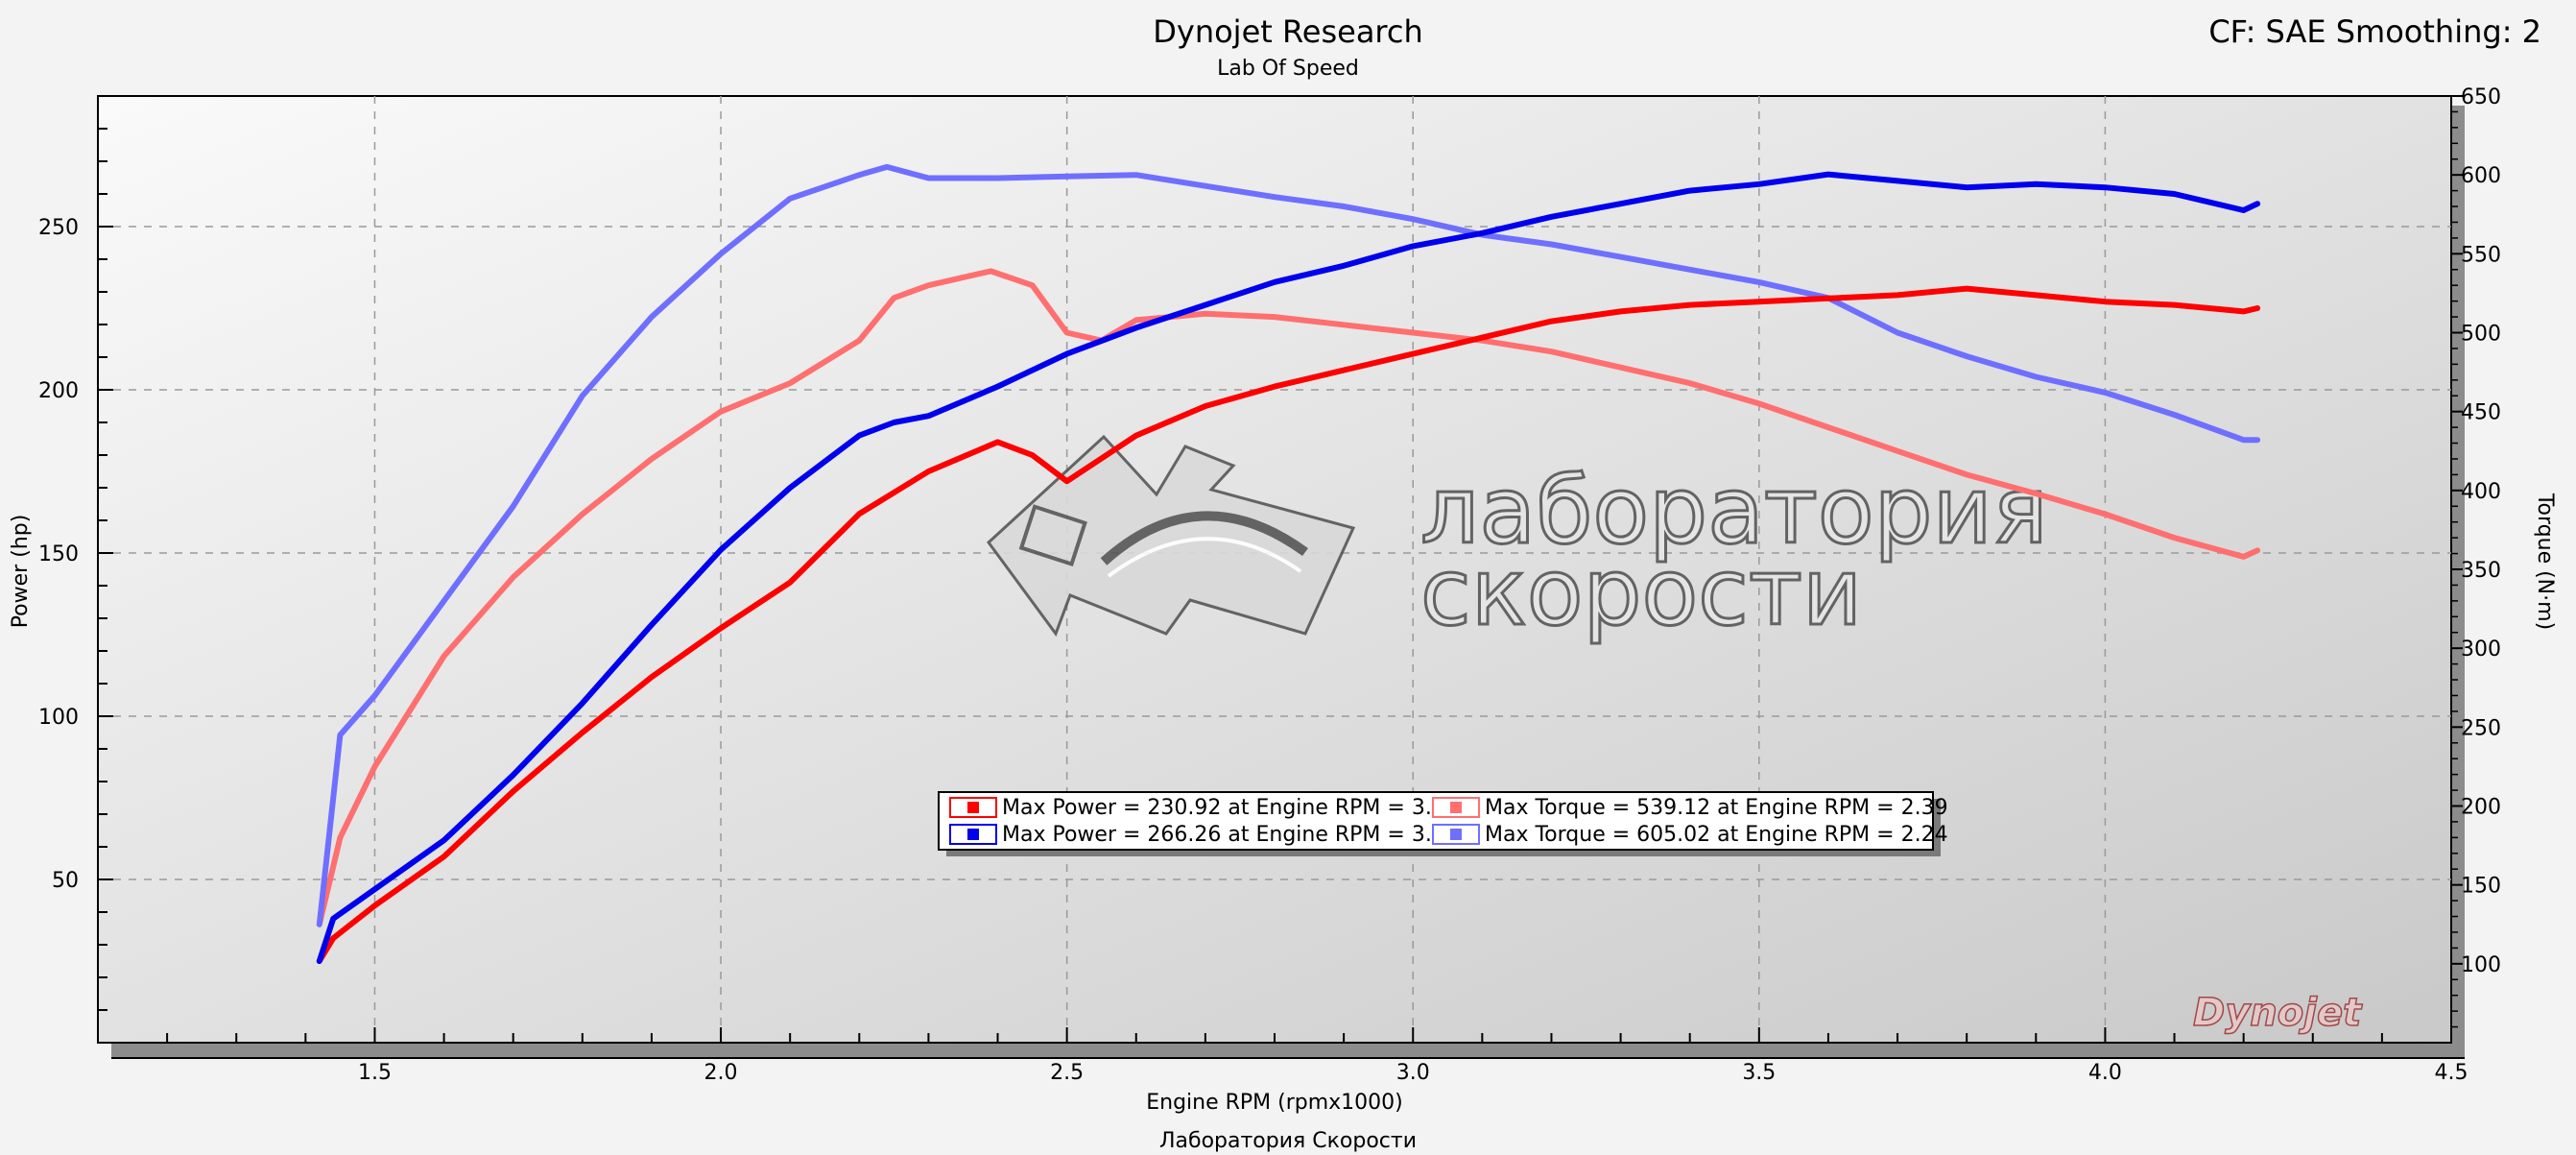  I want to click on y2-tick-label: 200, so click(2481, 808).